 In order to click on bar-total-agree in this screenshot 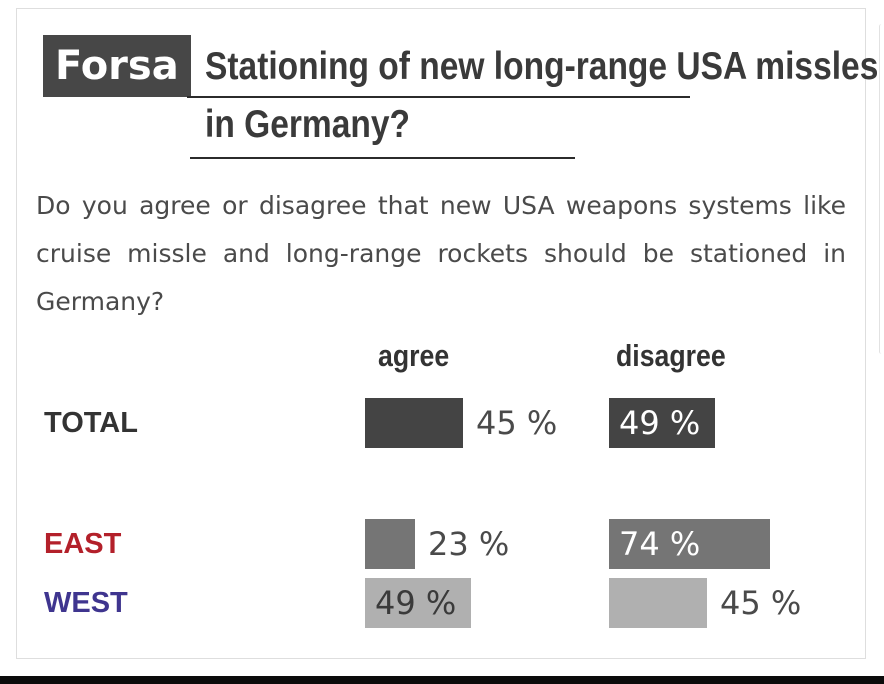, I will do `click(414, 423)`.